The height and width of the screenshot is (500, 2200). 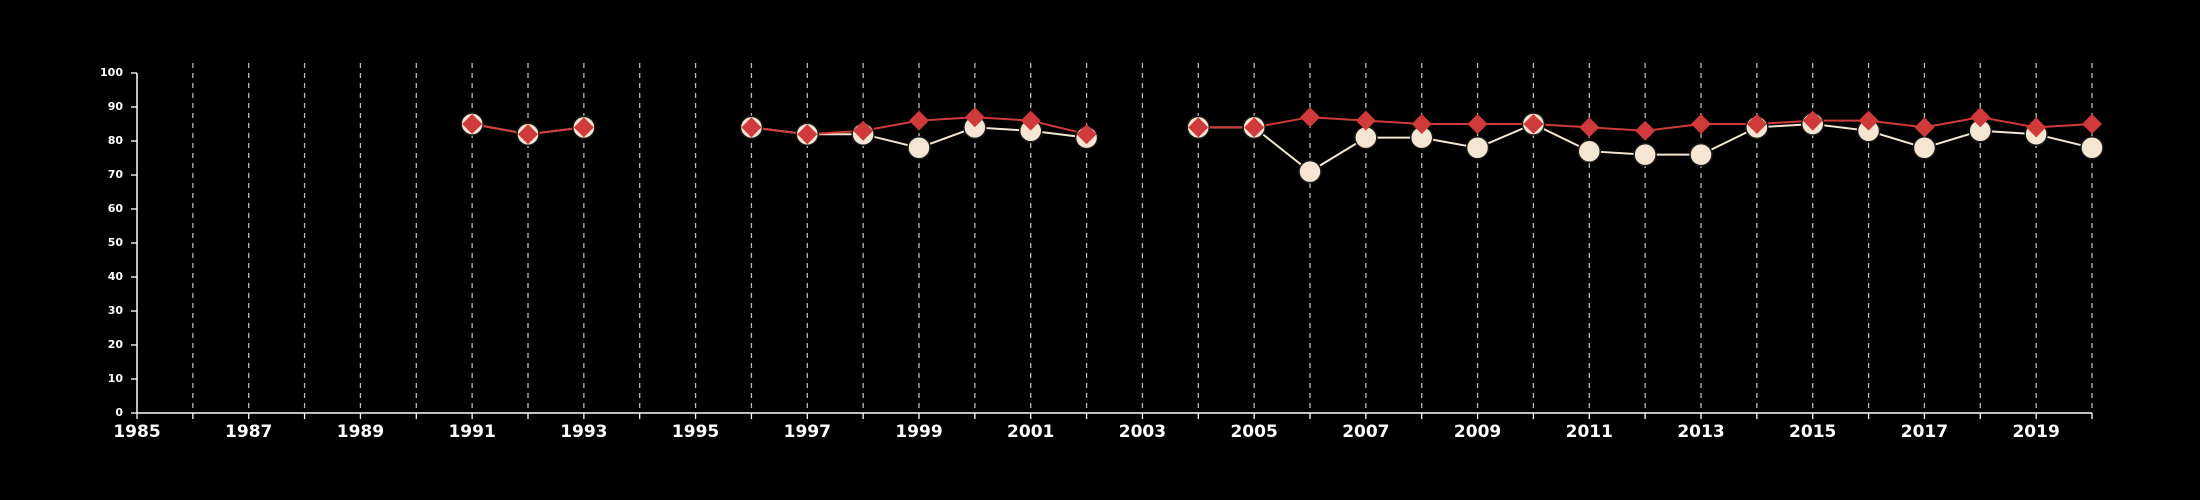 What do you see at coordinates (116, 174) in the screenshot?
I see `y-tick-label: 70` at bounding box center [116, 174].